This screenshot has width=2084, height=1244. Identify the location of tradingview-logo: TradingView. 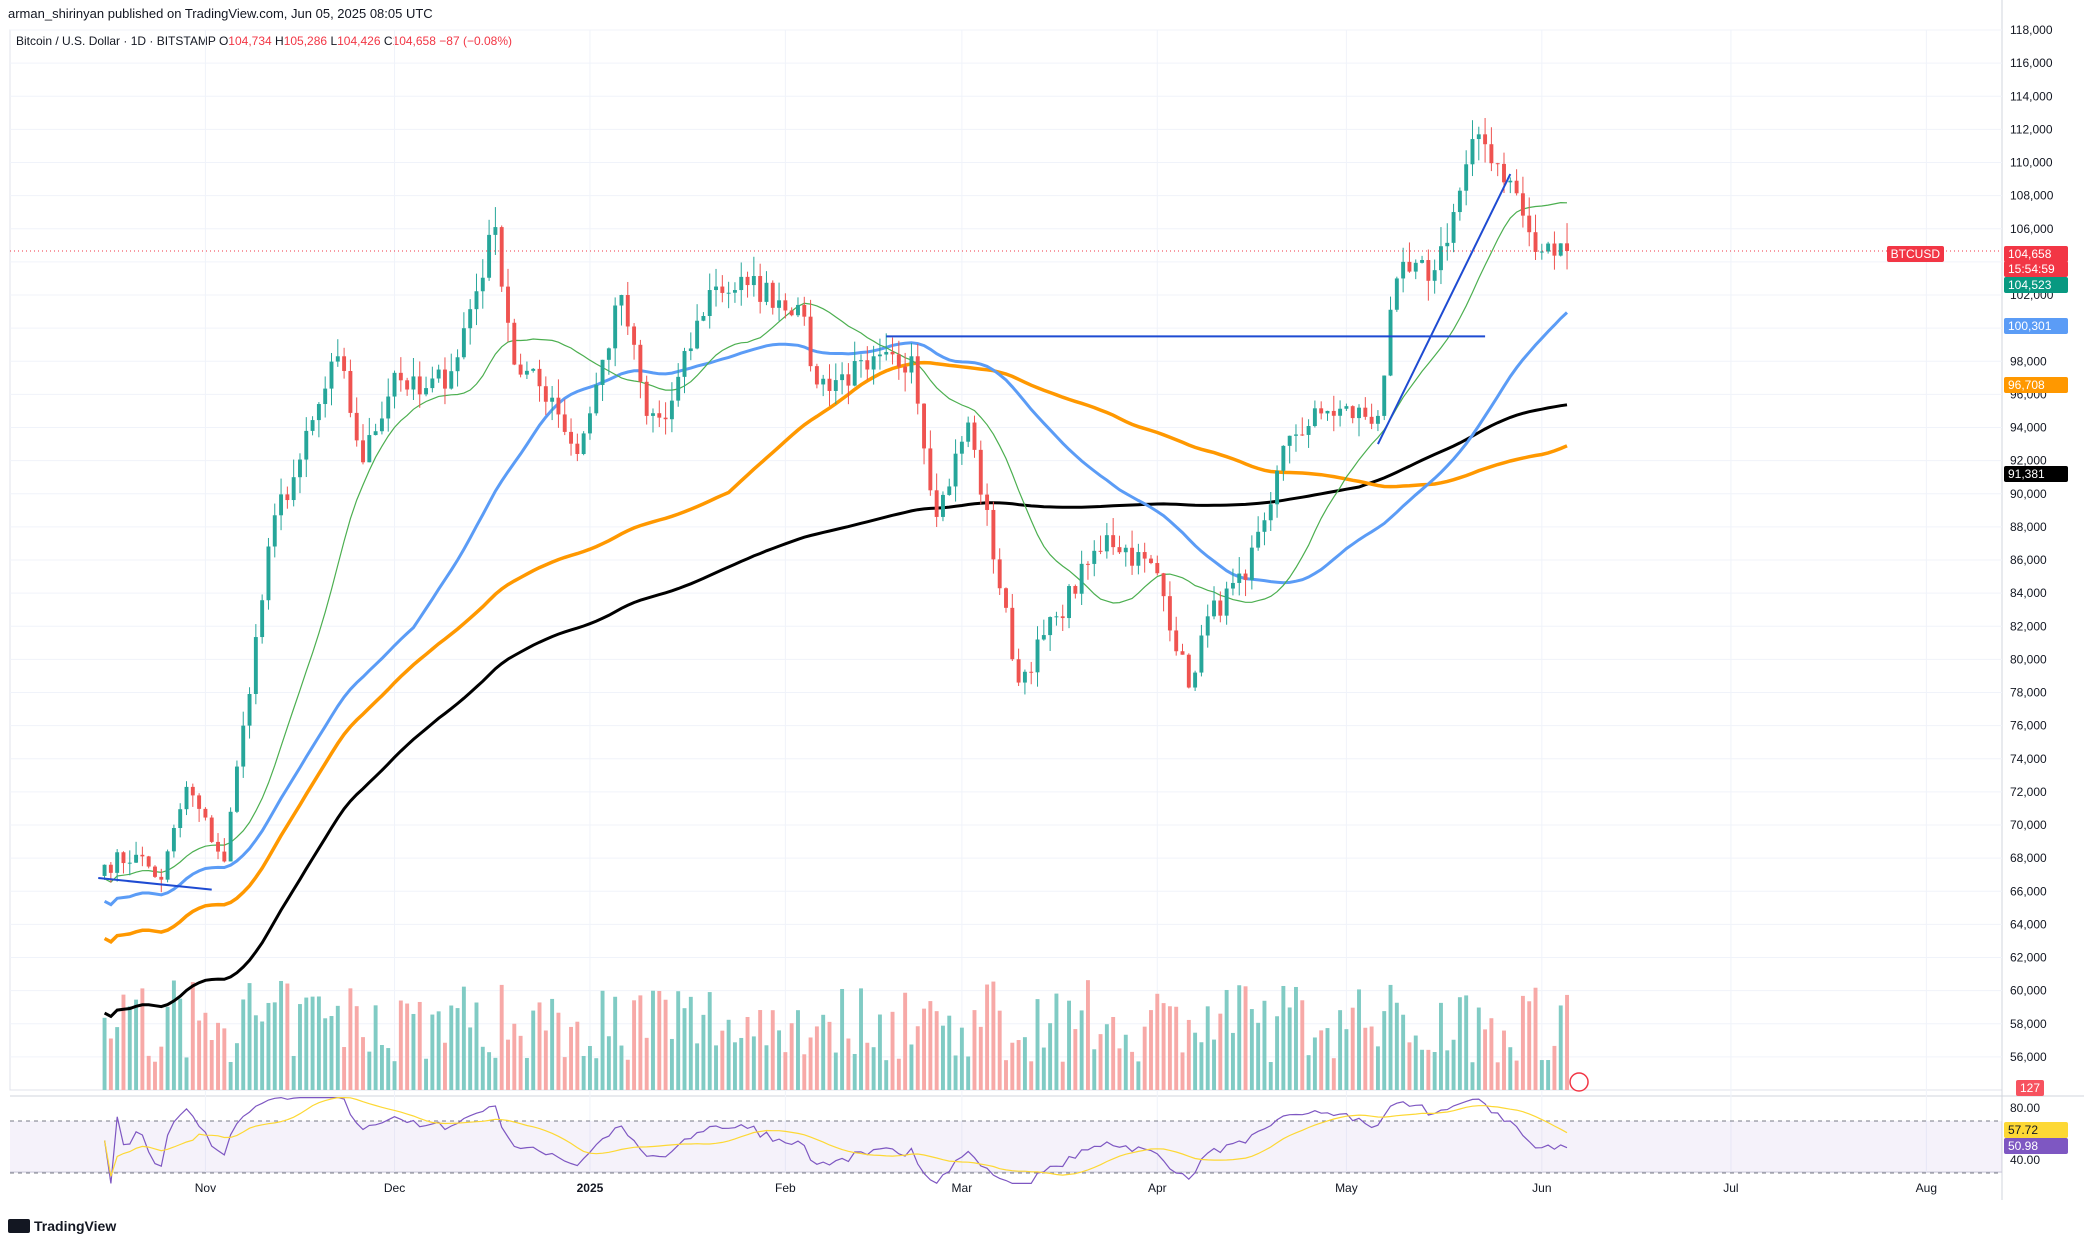
(62, 1226).